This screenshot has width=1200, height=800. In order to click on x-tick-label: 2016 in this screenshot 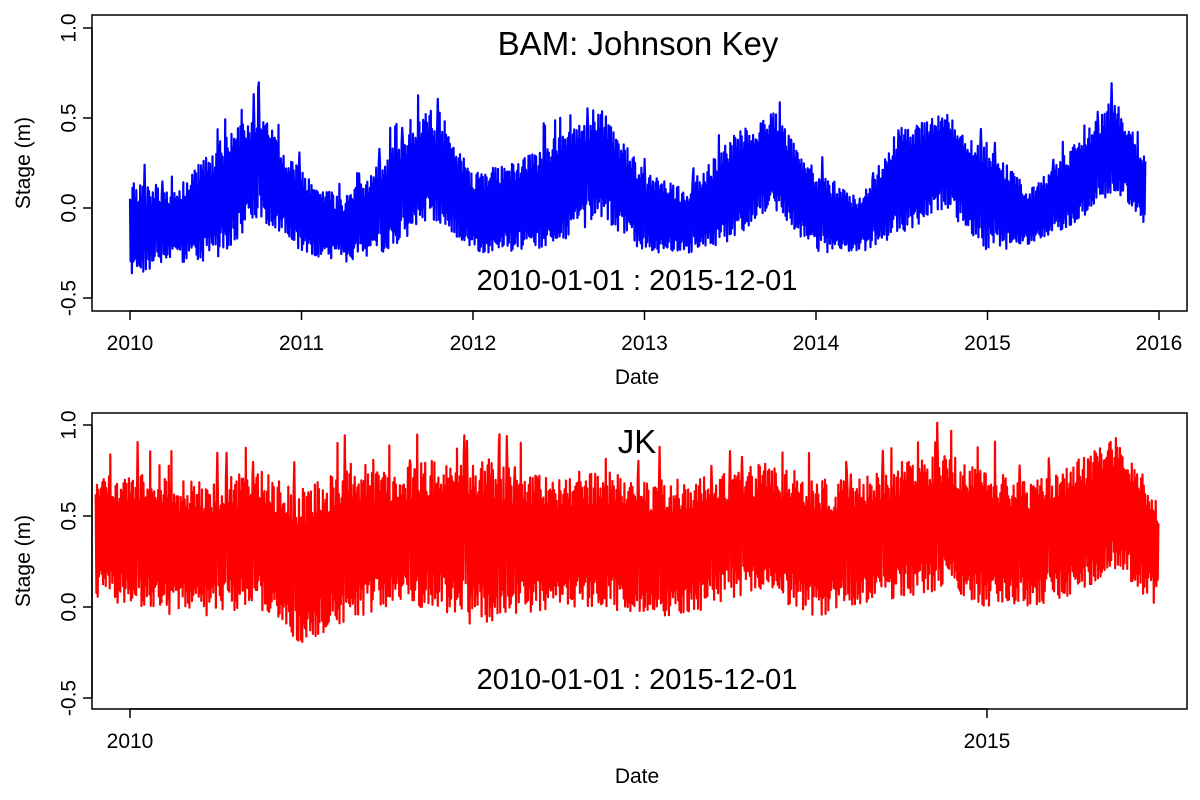, I will do `click(1159, 343)`.